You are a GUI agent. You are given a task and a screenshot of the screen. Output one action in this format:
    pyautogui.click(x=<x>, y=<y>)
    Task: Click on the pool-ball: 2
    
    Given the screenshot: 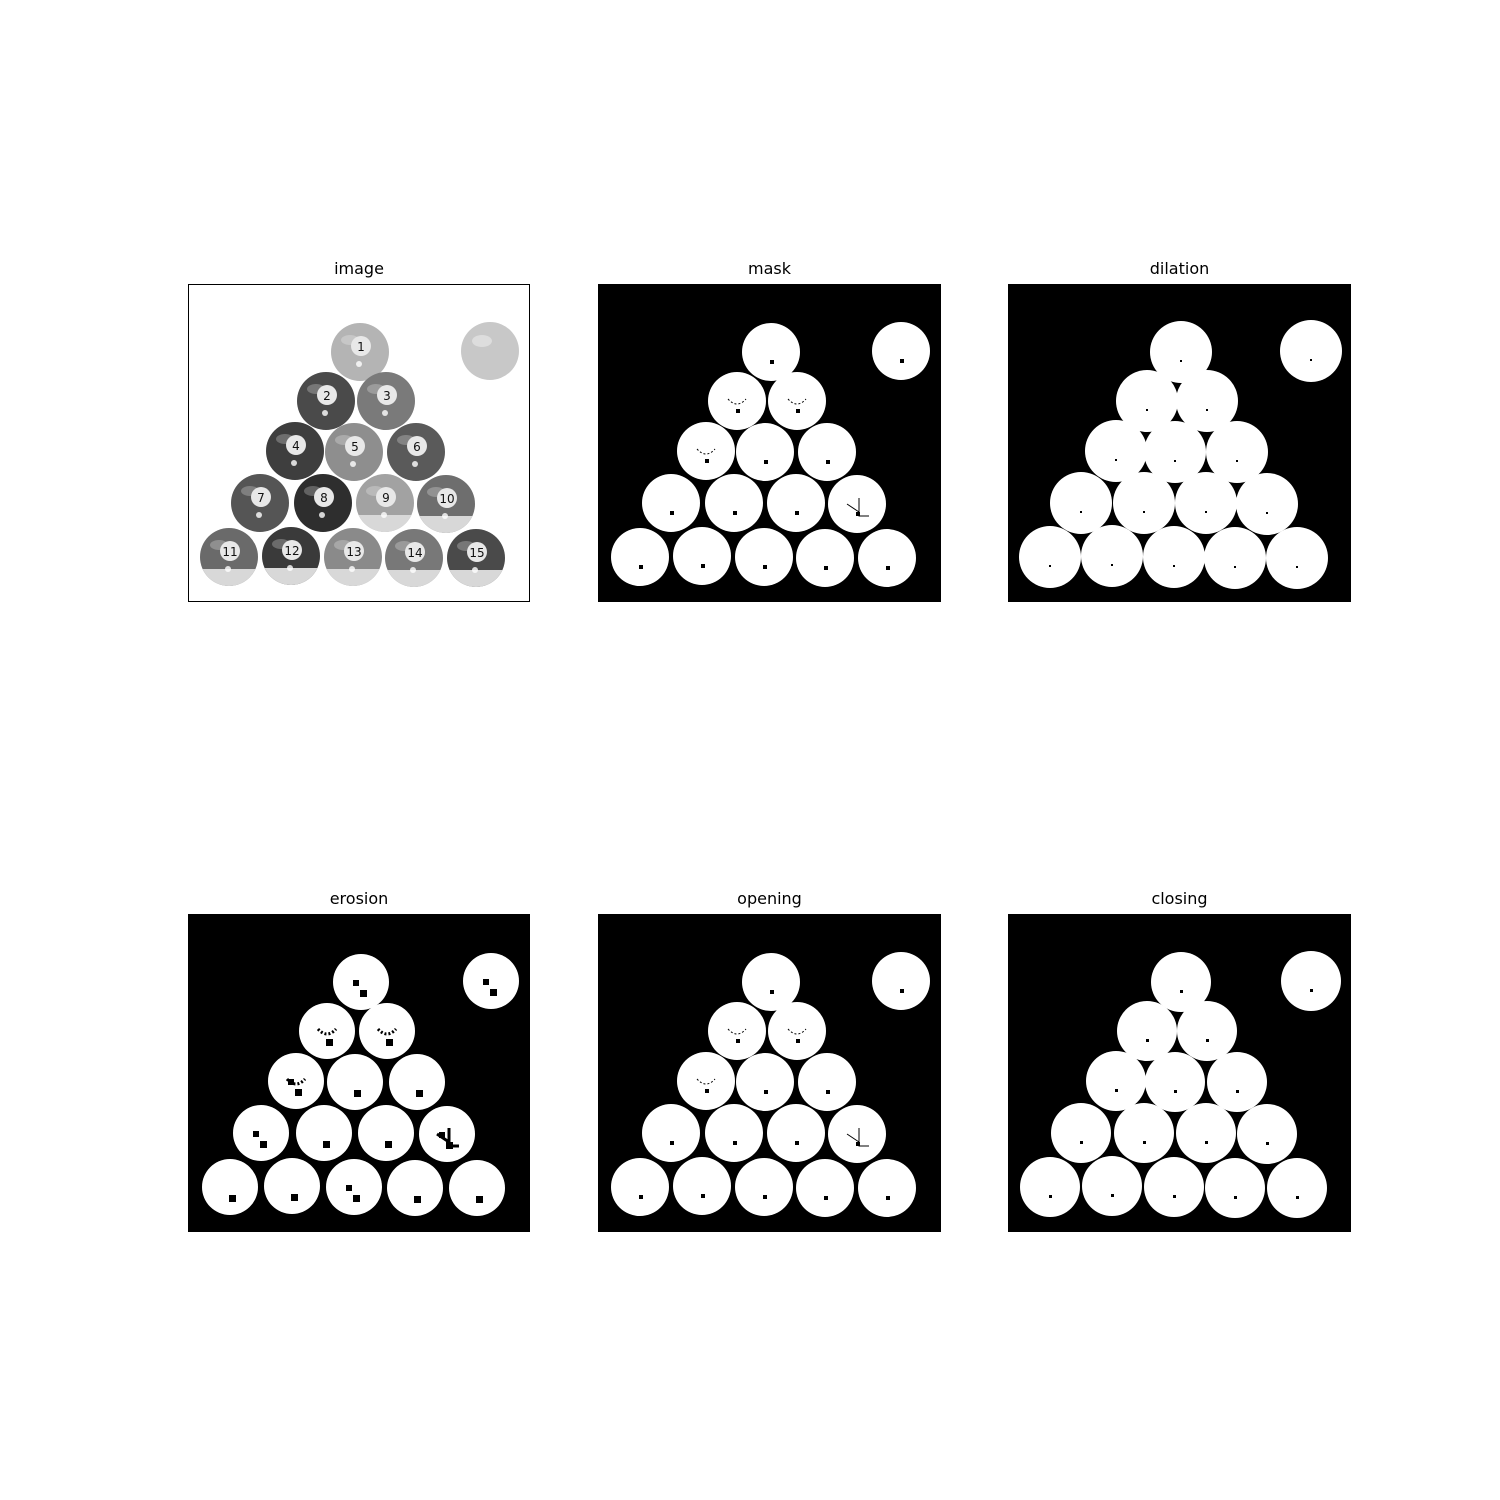 What is the action you would take?
    pyautogui.click(x=326, y=401)
    